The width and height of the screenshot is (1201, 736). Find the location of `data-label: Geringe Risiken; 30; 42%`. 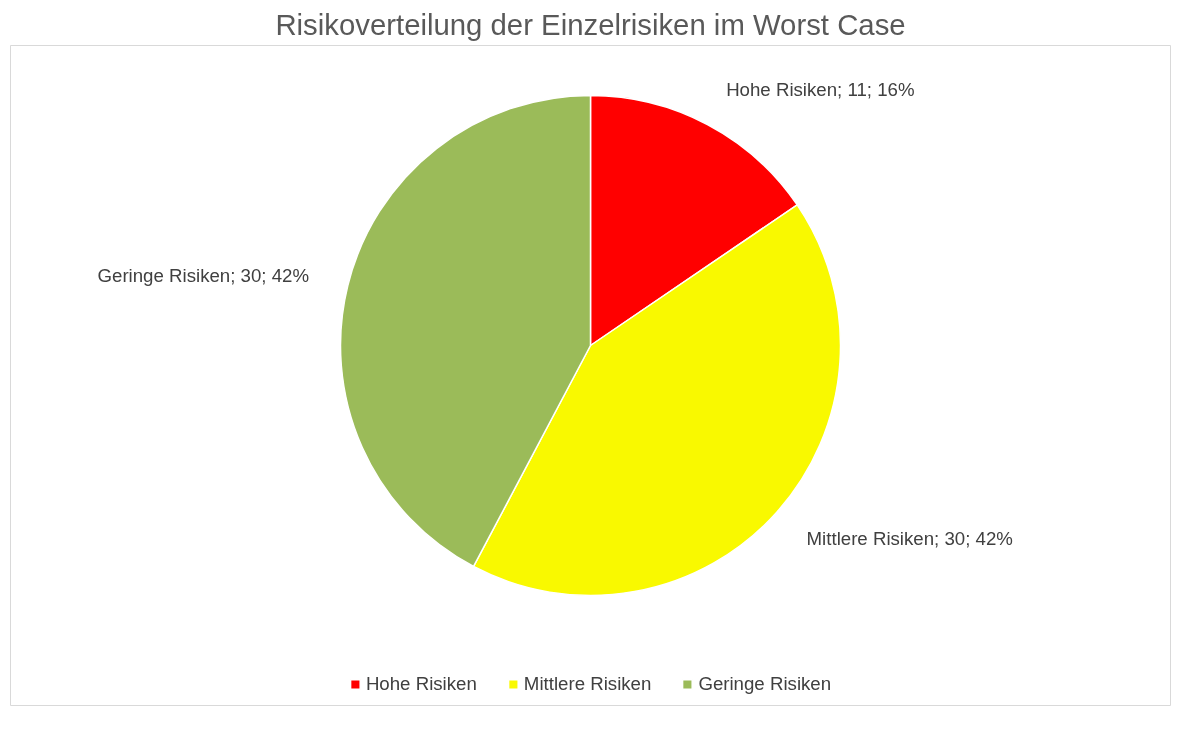

data-label: Geringe Risiken; 30; 42% is located at coordinates (203, 276).